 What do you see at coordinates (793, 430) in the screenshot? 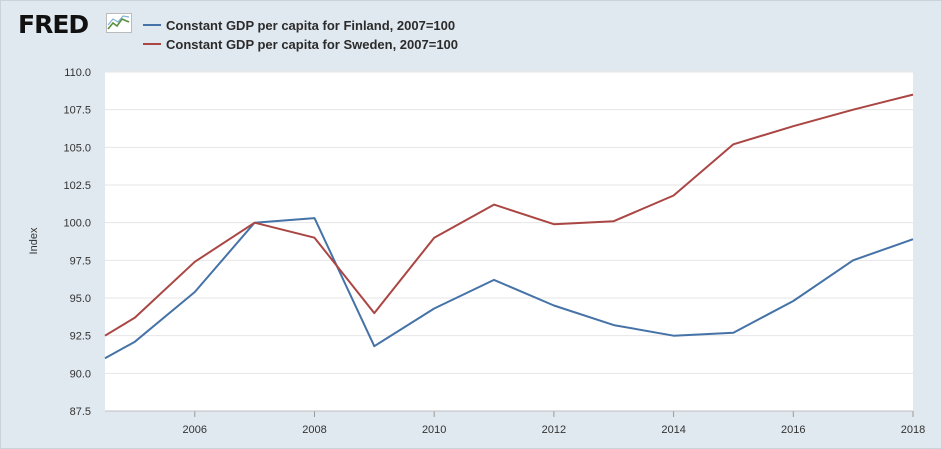
I see `x-tick-label: 2016` at bounding box center [793, 430].